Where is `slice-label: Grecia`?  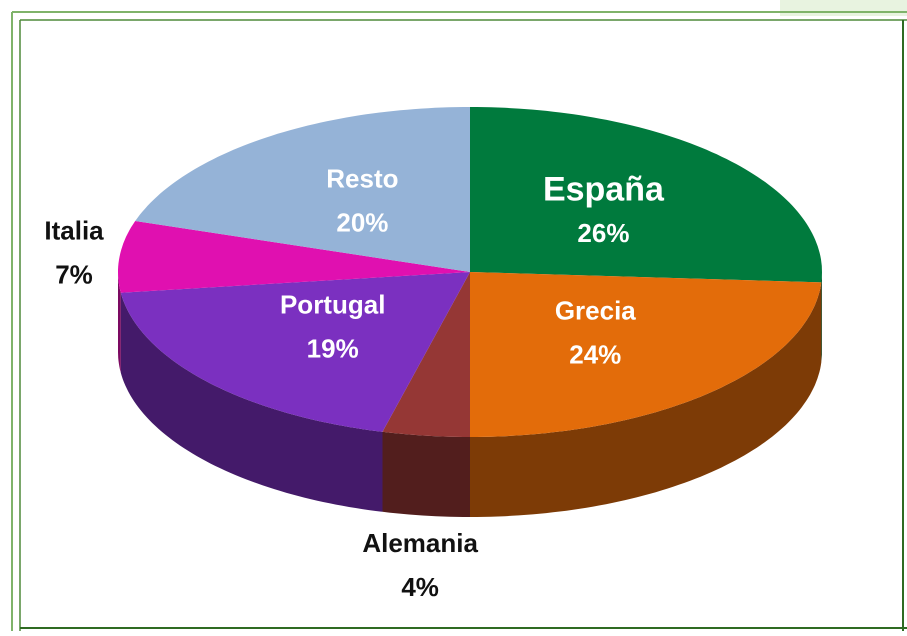 slice-label: Grecia is located at coordinates (595, 310).